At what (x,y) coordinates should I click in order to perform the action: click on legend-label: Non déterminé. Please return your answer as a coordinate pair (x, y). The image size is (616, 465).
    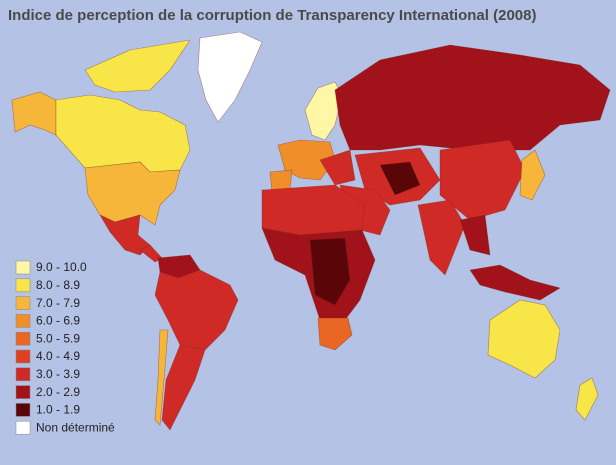
    Looking at the image, I should click on (75, 427).